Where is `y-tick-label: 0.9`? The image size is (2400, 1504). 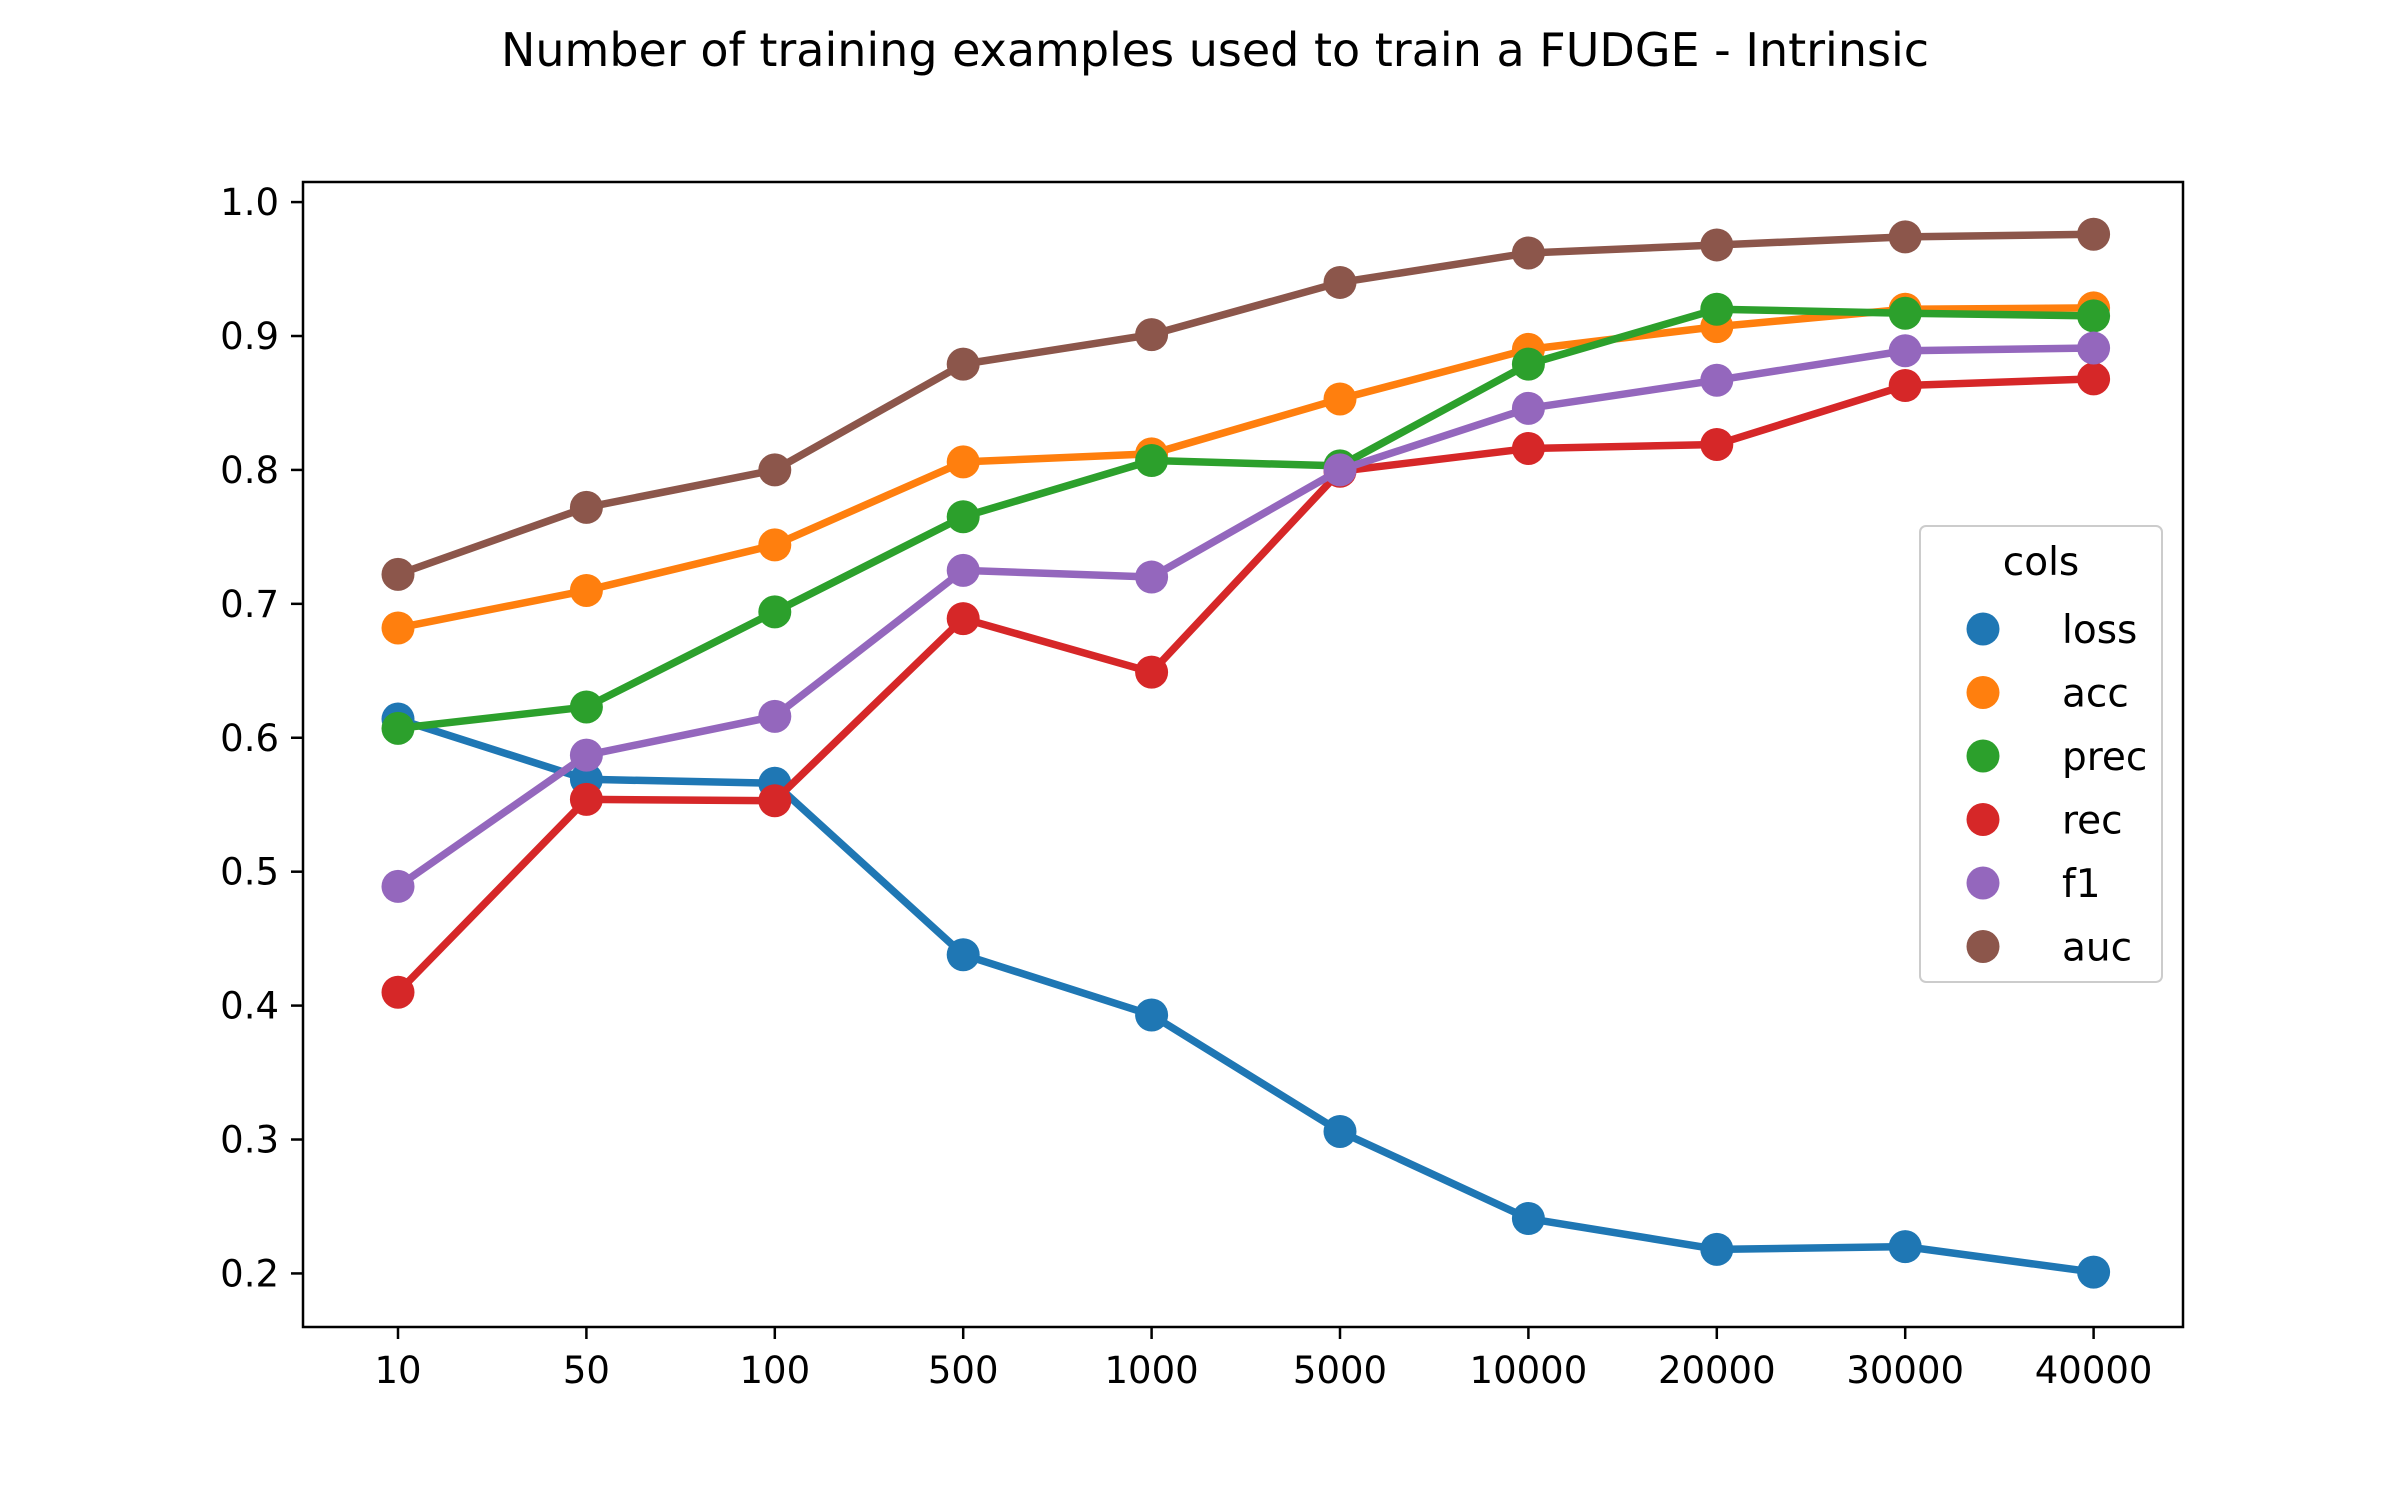 y-tick-label: 0.9 is located at coordinates (249, 336).